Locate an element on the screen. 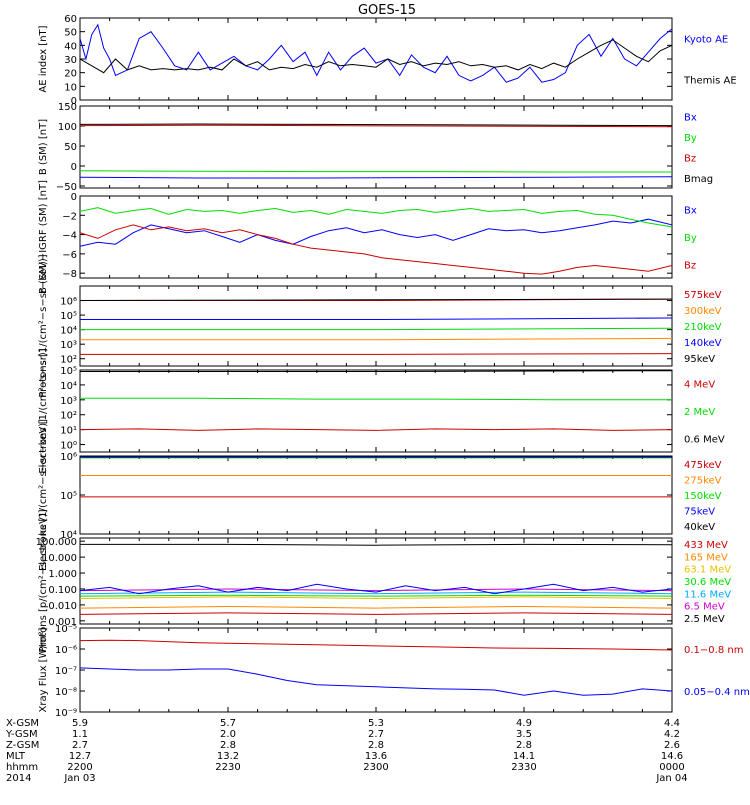 The image size is (750, 805). y-tick-label: 0 is located at coordinates (74, 197).